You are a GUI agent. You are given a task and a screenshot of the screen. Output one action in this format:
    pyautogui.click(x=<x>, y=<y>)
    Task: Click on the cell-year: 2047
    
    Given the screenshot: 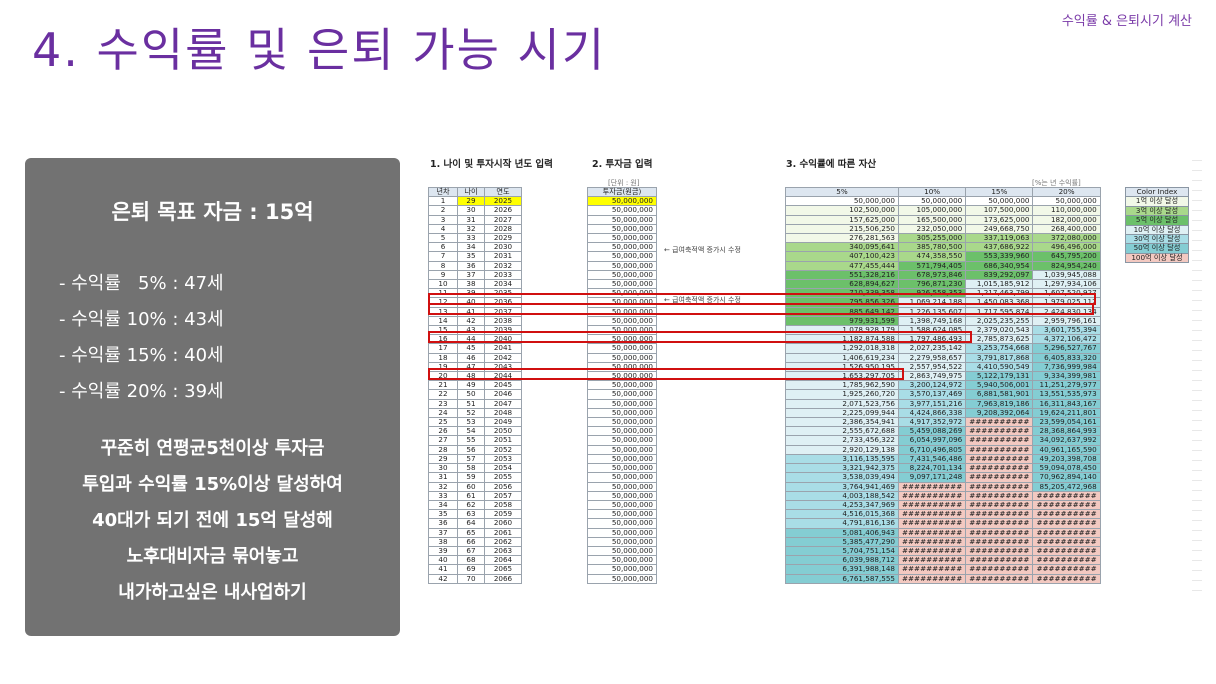 What is the action you would take?
    pyautogui.click(x=503, y=403)
    